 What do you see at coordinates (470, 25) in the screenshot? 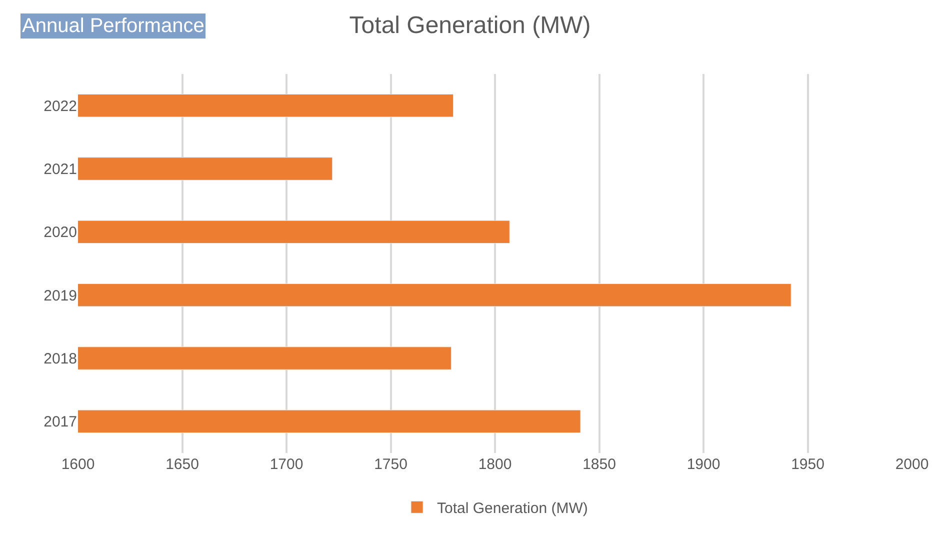
I see `chart-title: Total Generation (MW)` at bounding box center [470, 25].